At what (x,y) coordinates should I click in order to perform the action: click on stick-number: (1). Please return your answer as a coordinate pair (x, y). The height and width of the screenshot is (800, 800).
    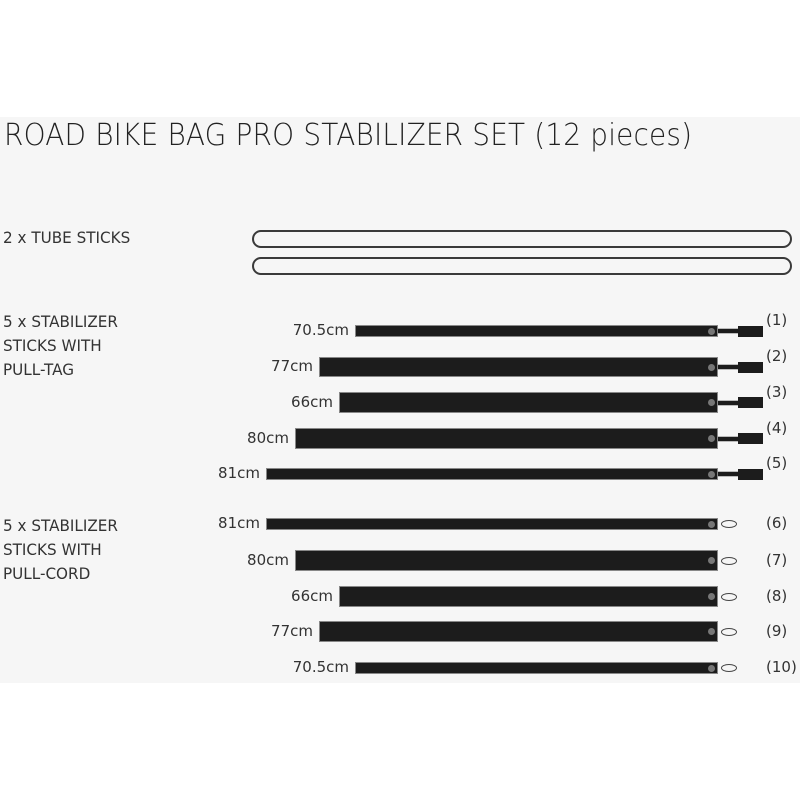
    Looking at the image, I should click on (777, 320).